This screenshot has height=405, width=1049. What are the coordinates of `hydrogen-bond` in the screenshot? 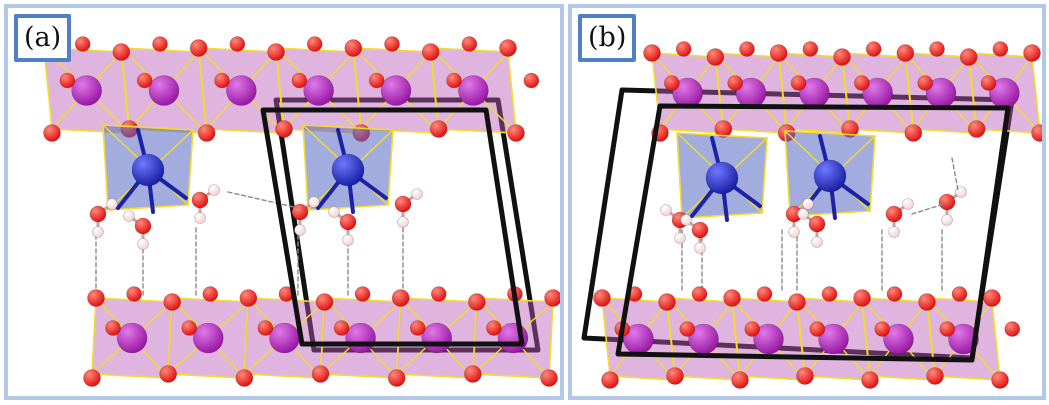 It's located at (928, 209).